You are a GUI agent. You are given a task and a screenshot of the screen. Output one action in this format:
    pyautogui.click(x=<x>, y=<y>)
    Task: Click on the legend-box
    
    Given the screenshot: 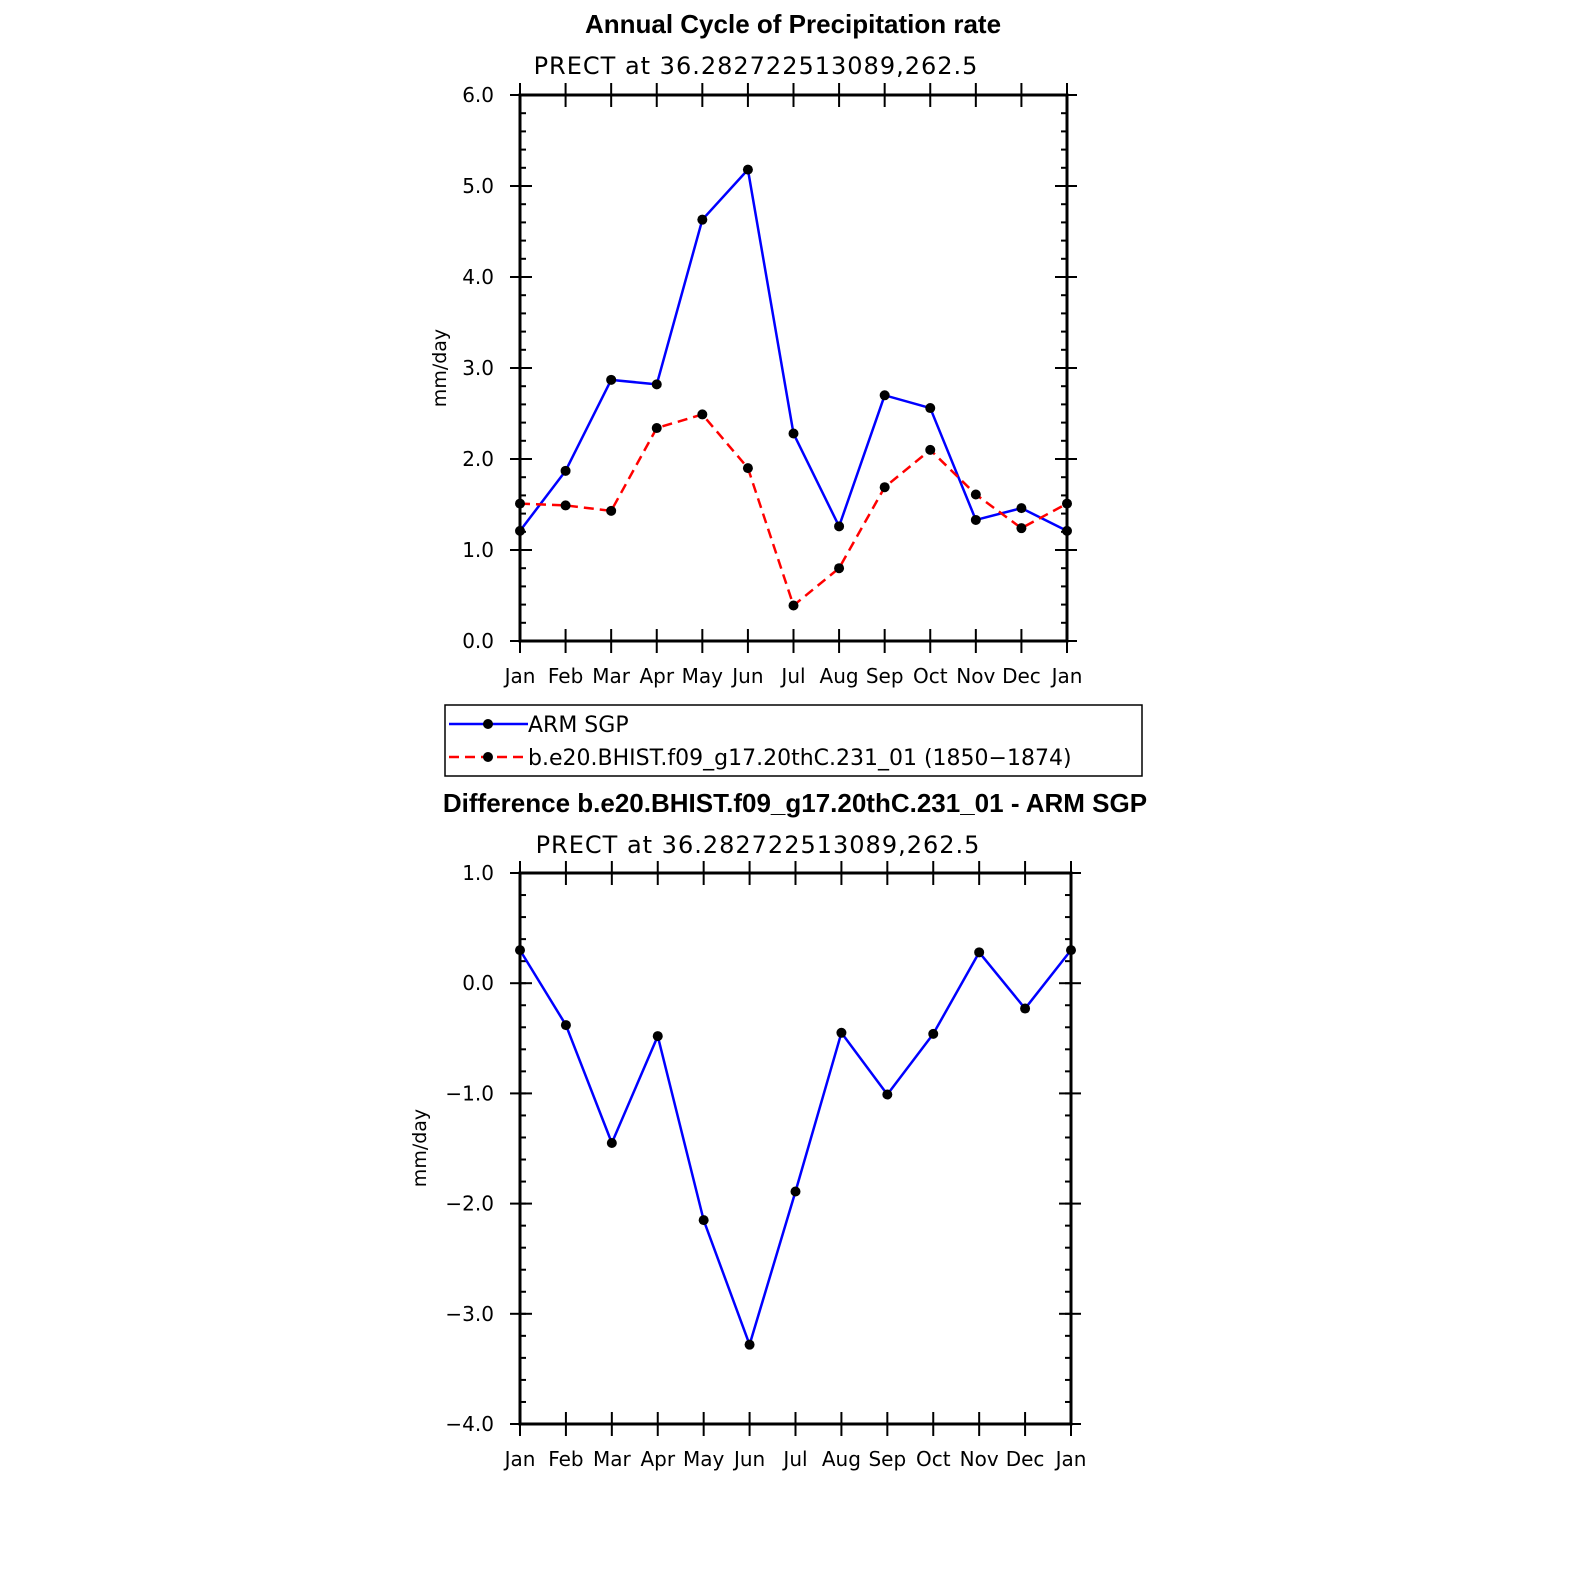 What is the action you would take?
    pyautogui.click(x=793, y=740)
    